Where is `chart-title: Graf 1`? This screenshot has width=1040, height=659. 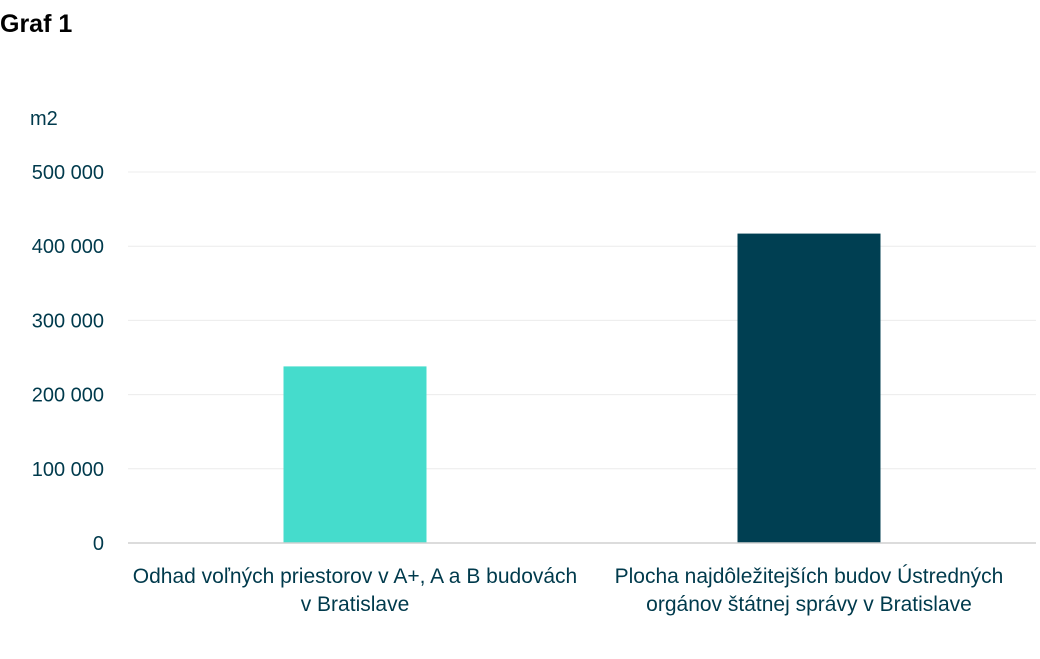
chart-title: Graf 1 is located at coordinates (36, 24).